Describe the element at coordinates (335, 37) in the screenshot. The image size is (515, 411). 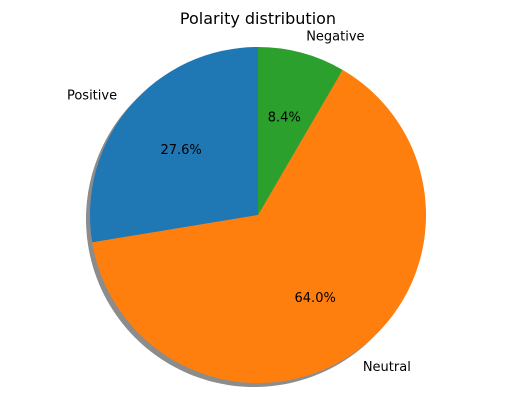
I see `slice-label-negative: Negative` at that location.